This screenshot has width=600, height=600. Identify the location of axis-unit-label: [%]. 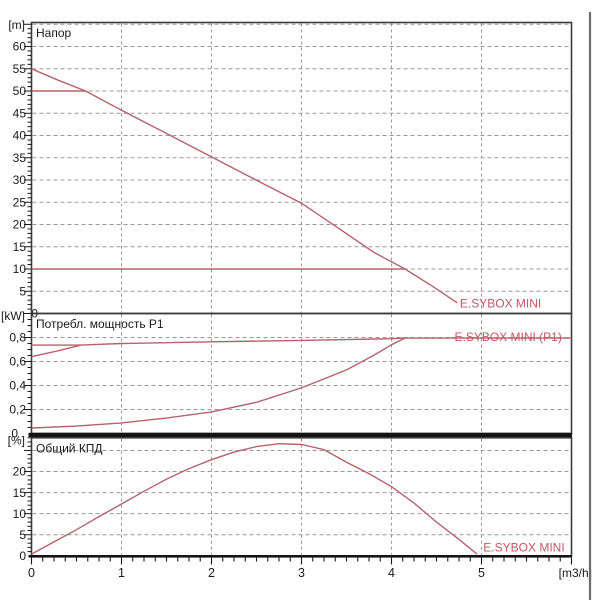
(16, 440).